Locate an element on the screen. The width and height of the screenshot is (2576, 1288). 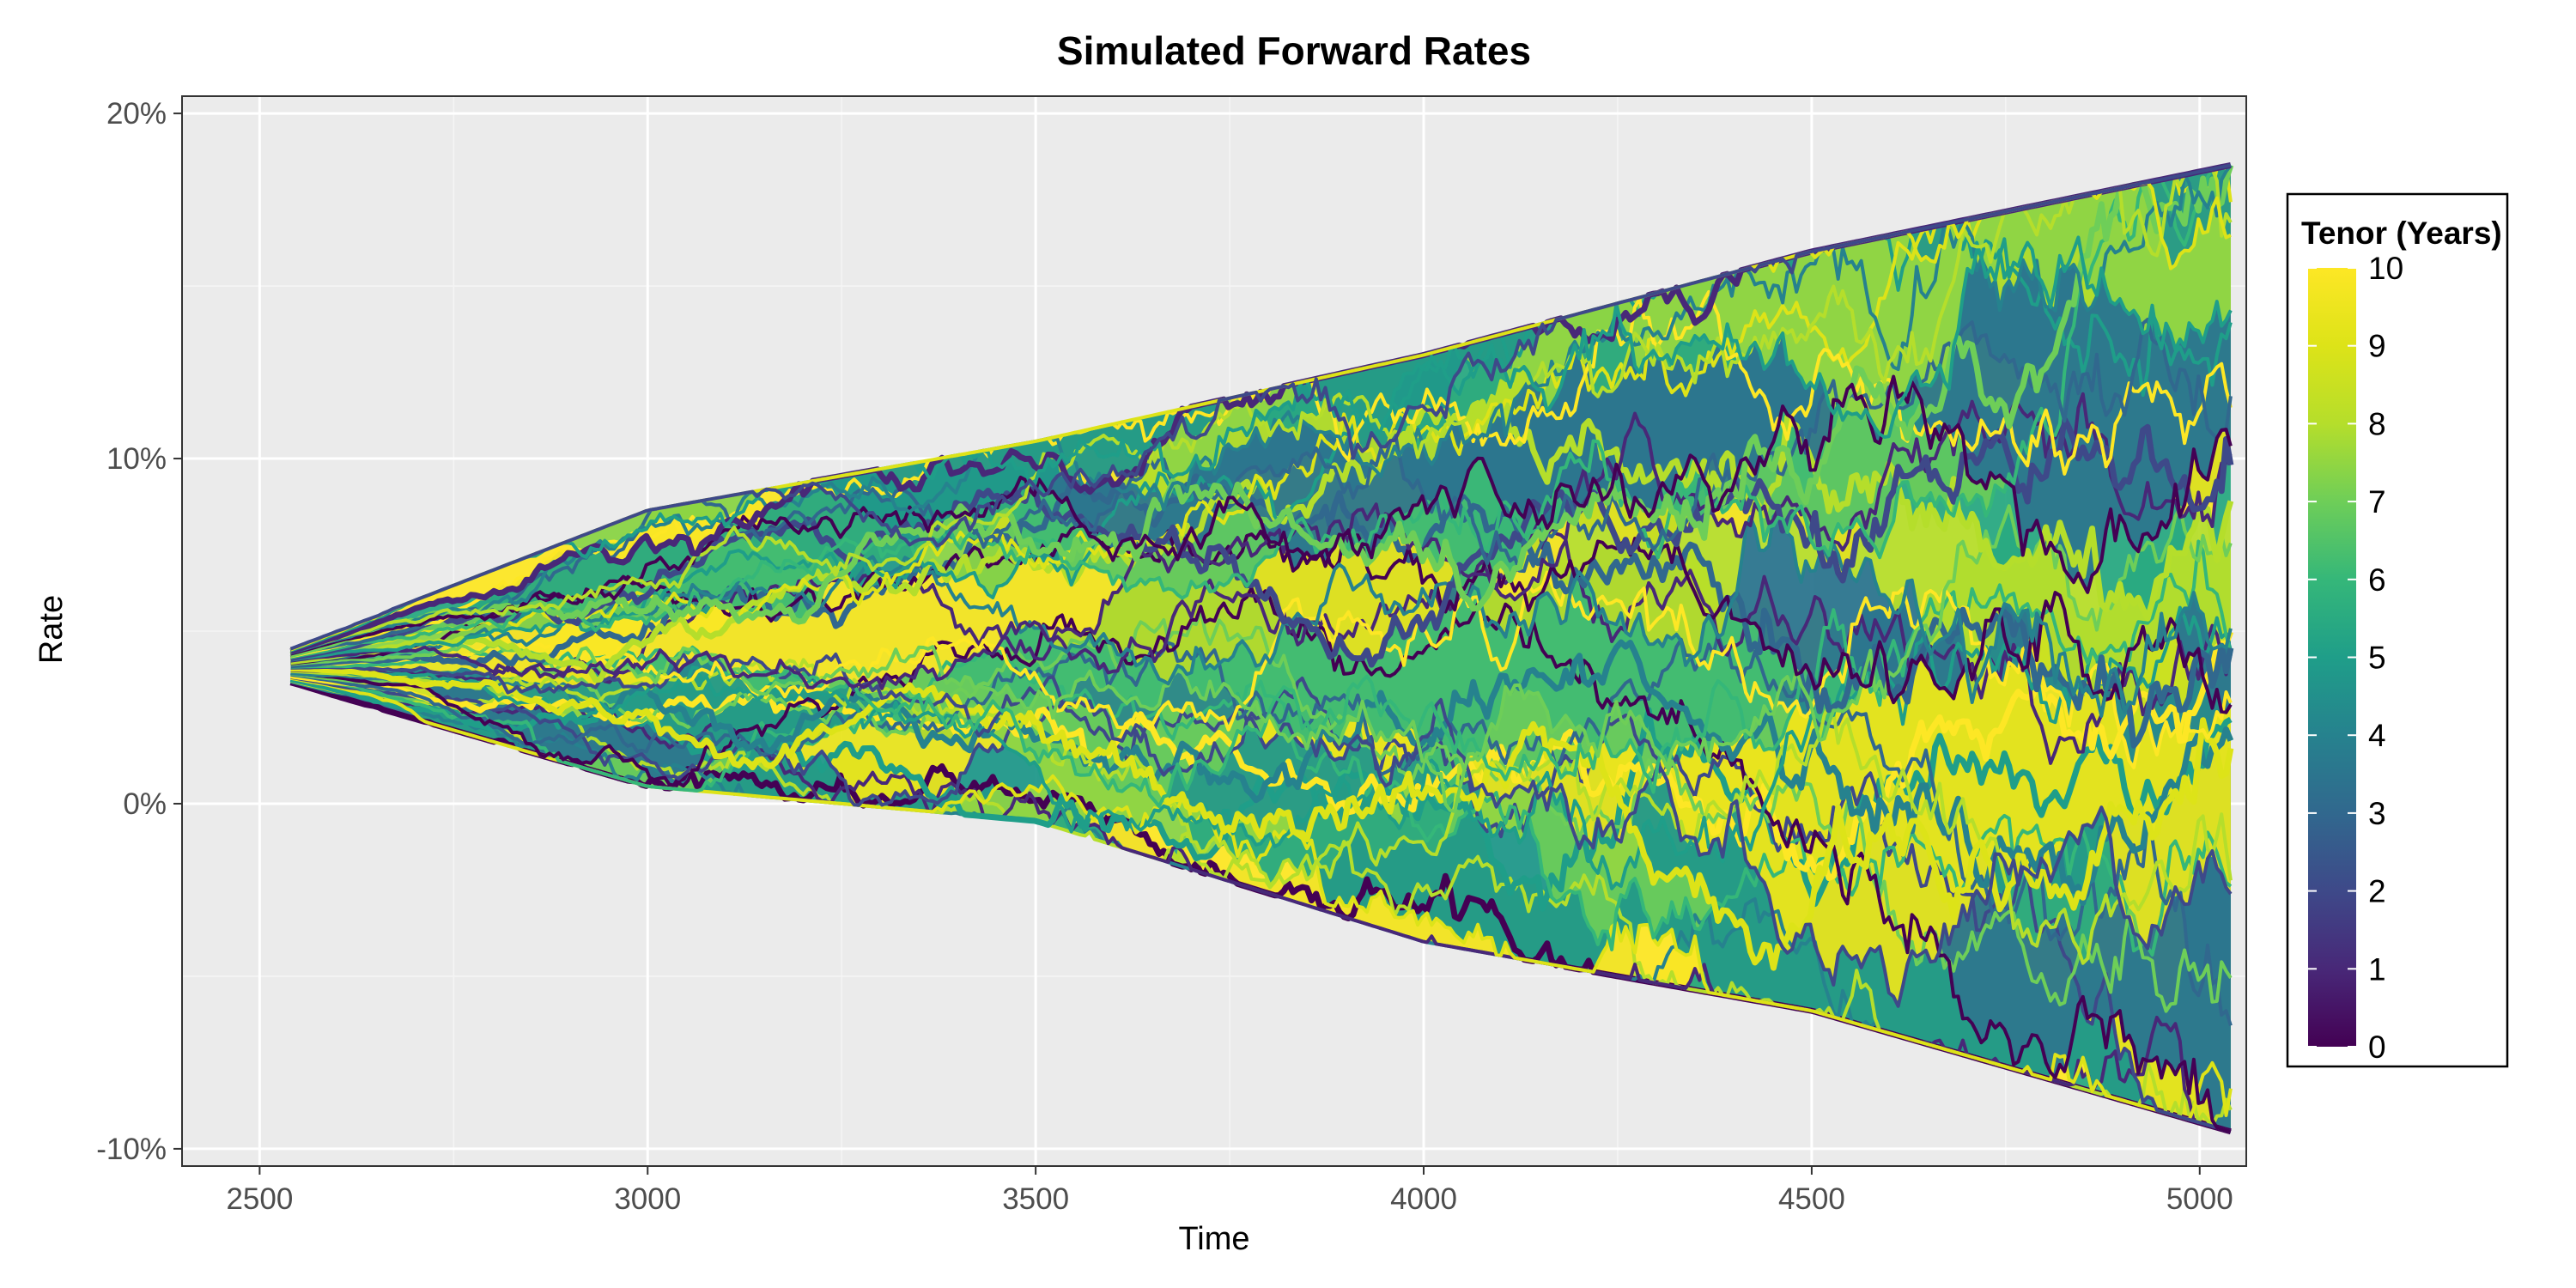
x-tick-label: 5000 is located at coordinates (2200, 1199).